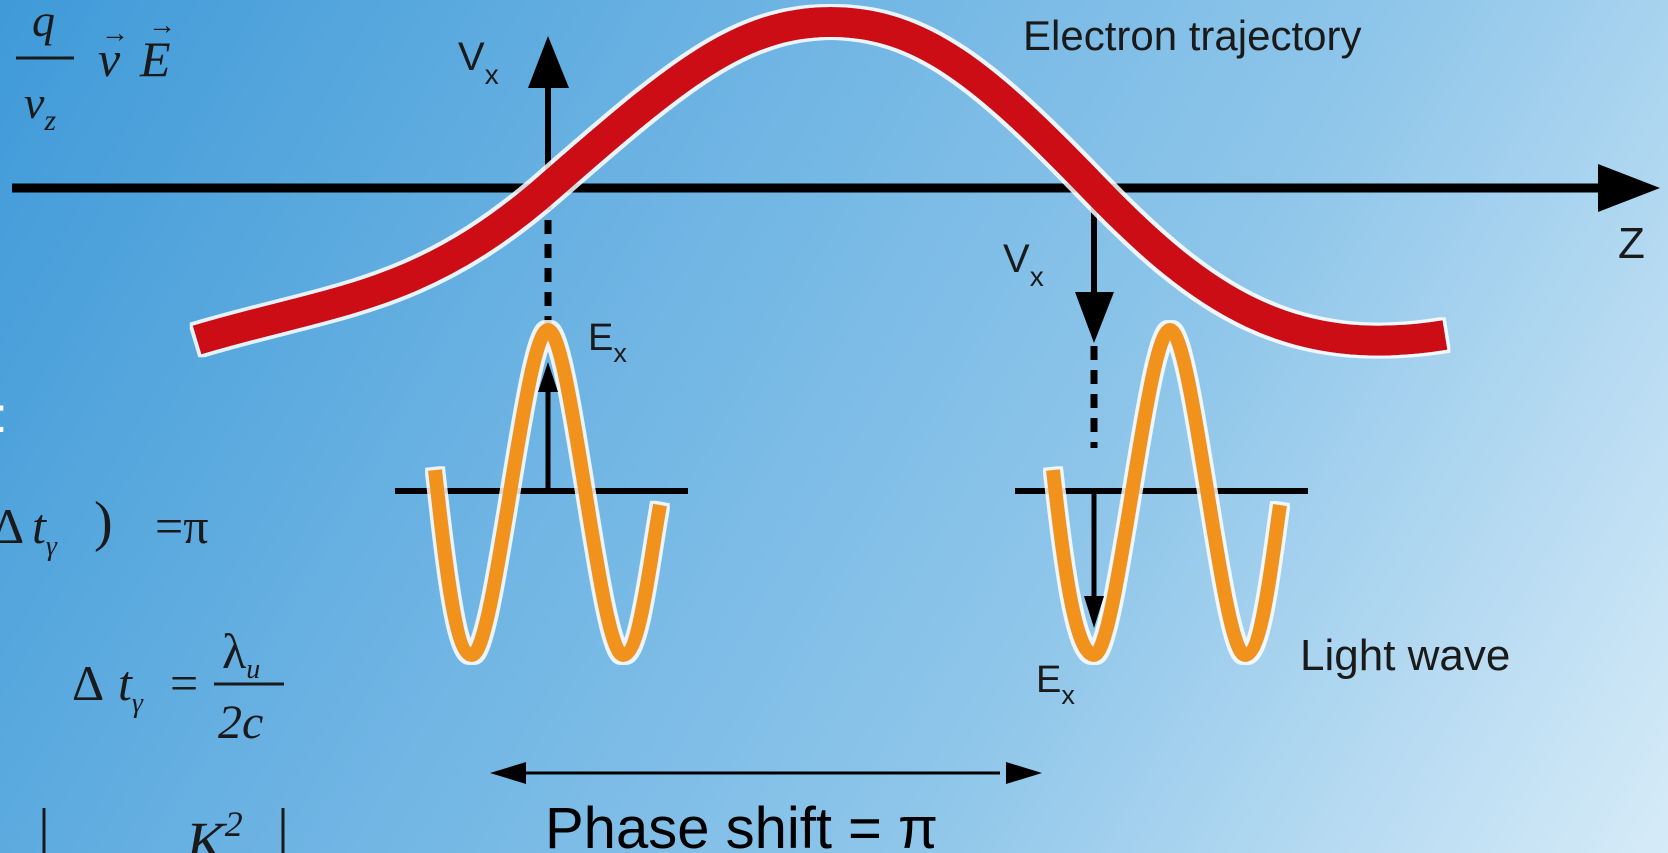 This screenshot has width=1668, height=853. Describe the element at coordinates (43, 23) in the screenshot. I see `frac-numerator: q` at that location.